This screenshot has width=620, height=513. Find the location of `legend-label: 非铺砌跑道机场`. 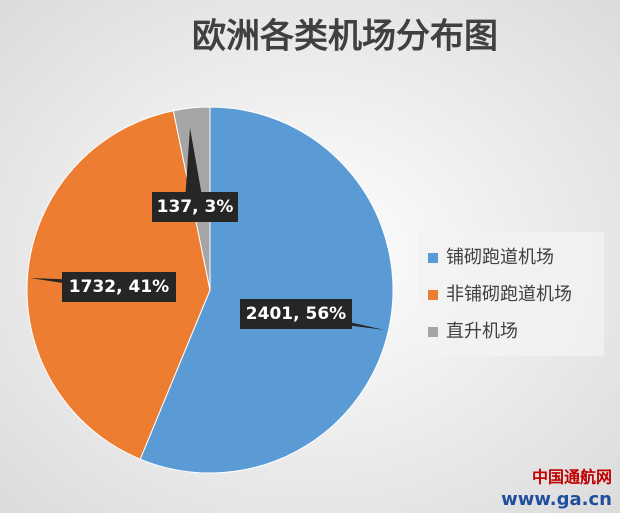

legend-label: 非铺砌跑道机场 is located at coordinates (509, 294).